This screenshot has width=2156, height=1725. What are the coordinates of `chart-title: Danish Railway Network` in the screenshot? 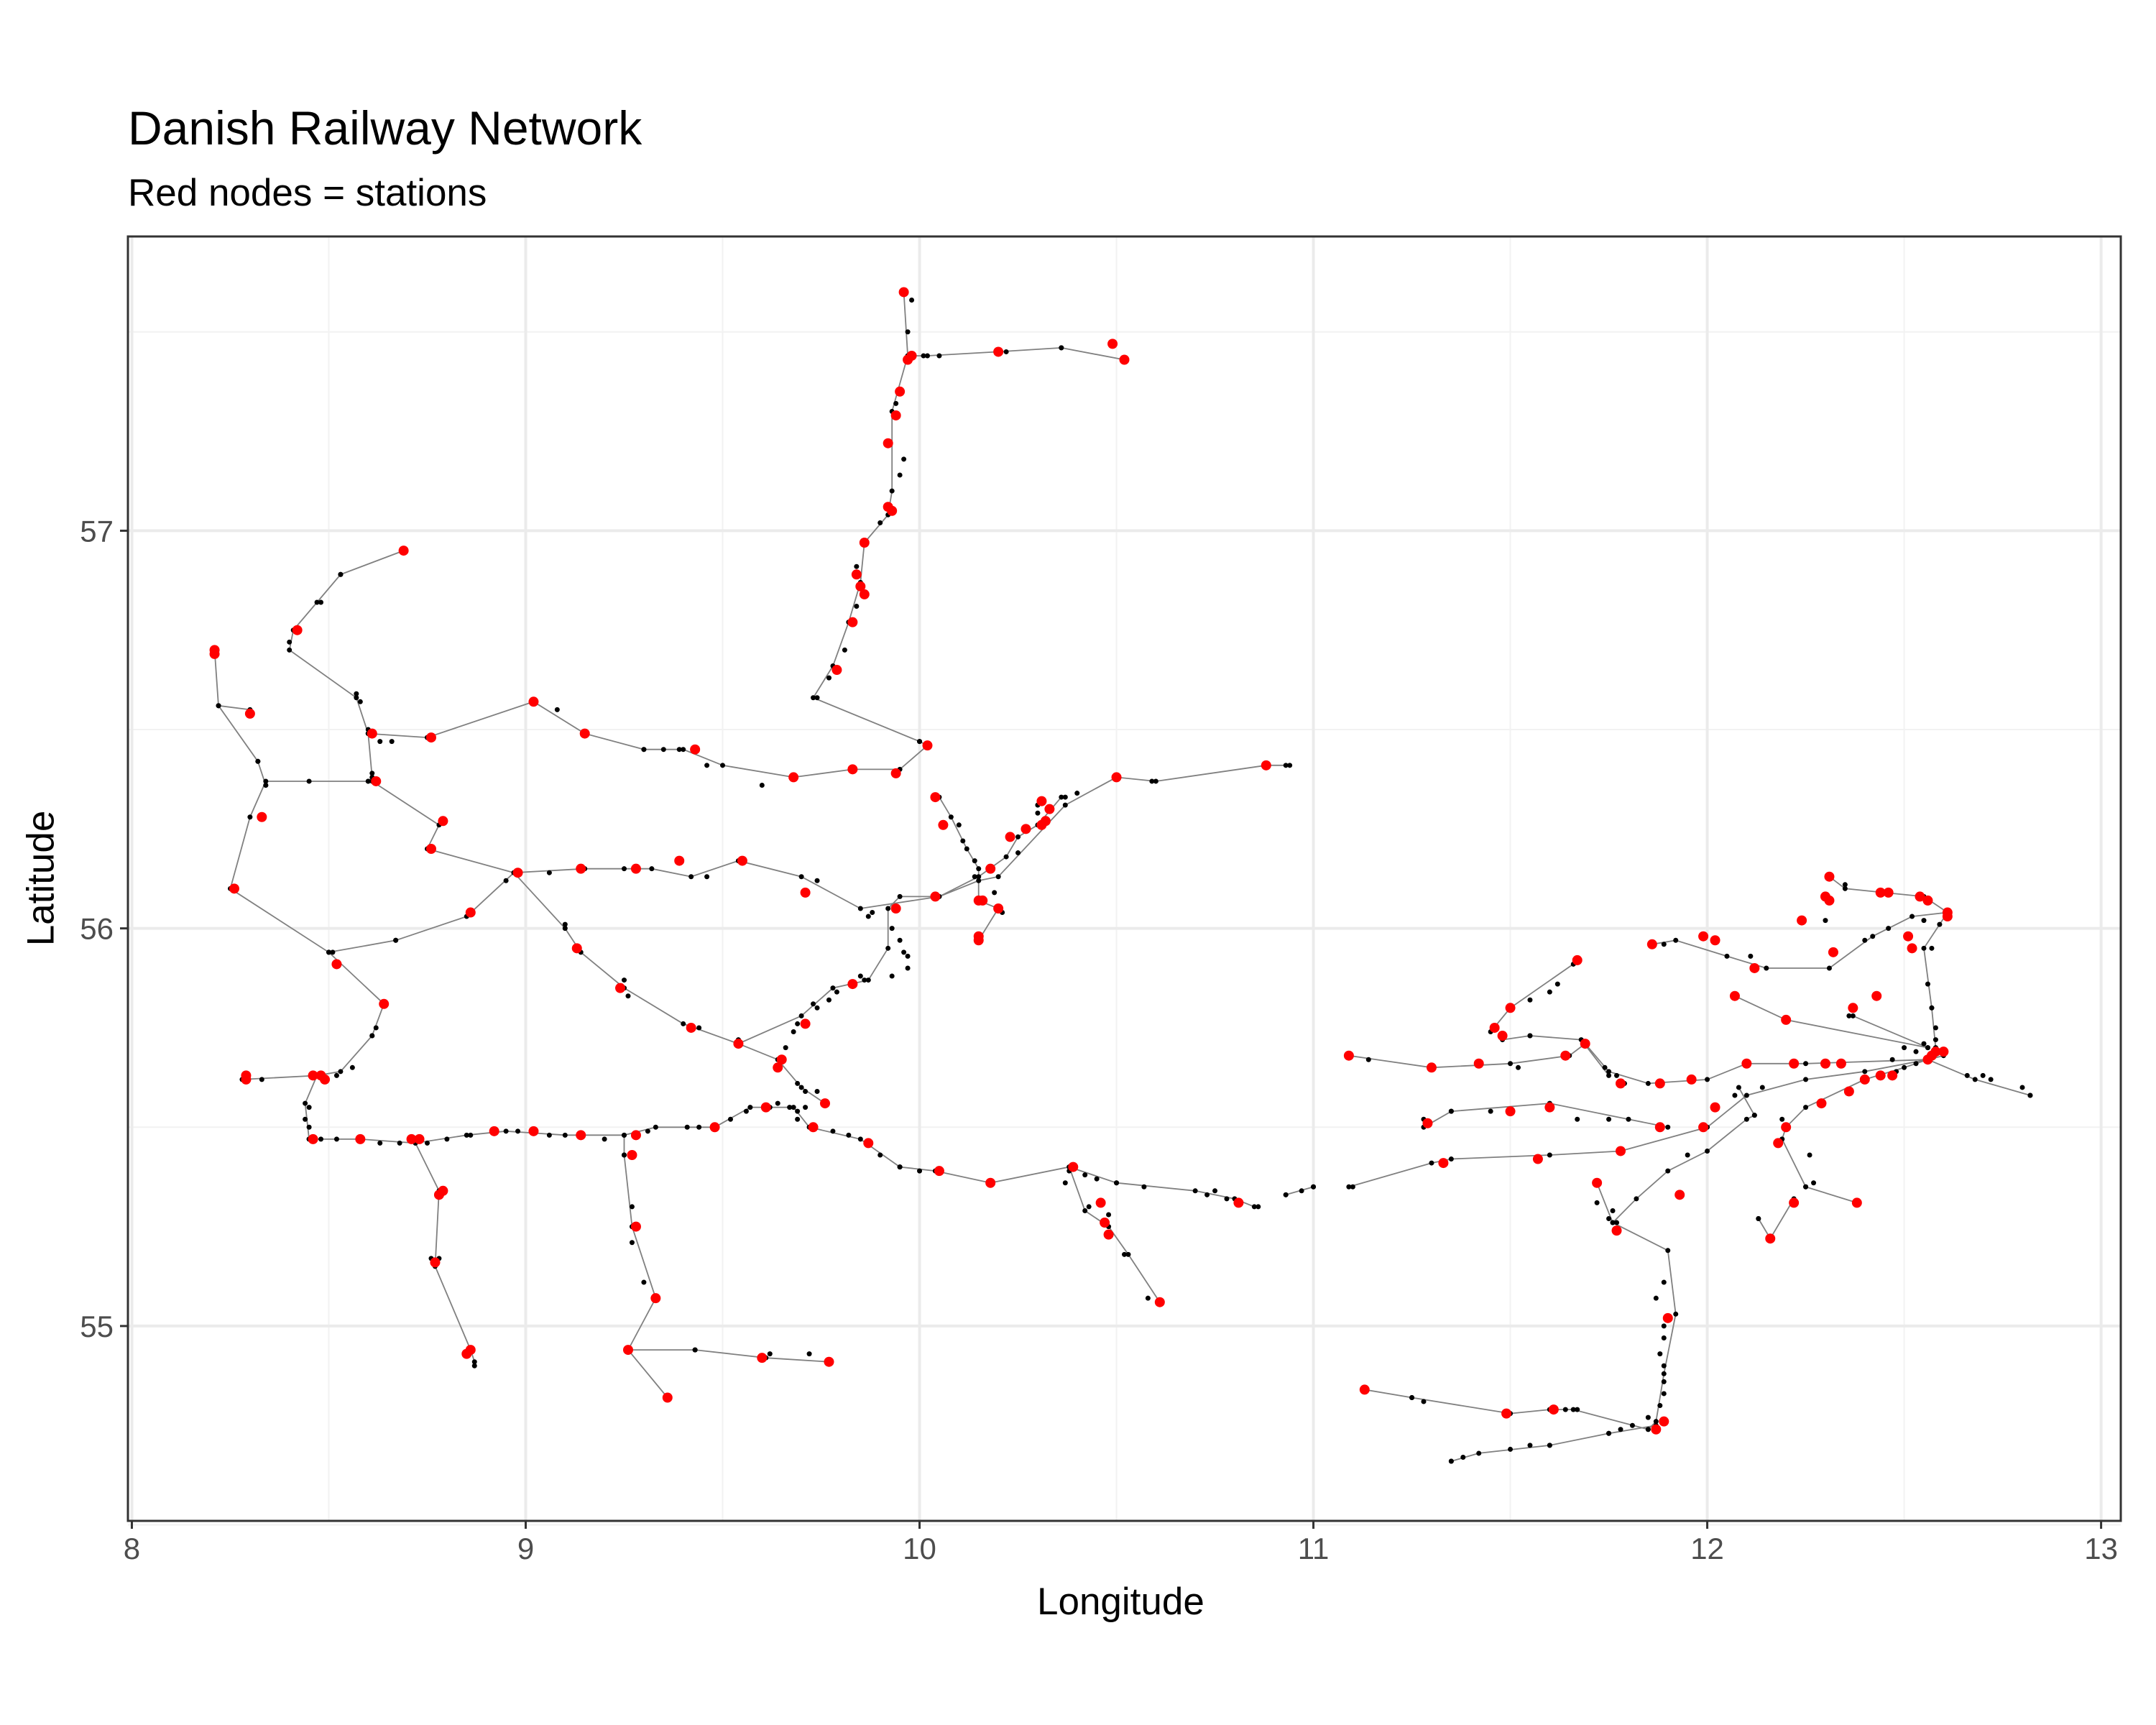 It's located at (385, 128).